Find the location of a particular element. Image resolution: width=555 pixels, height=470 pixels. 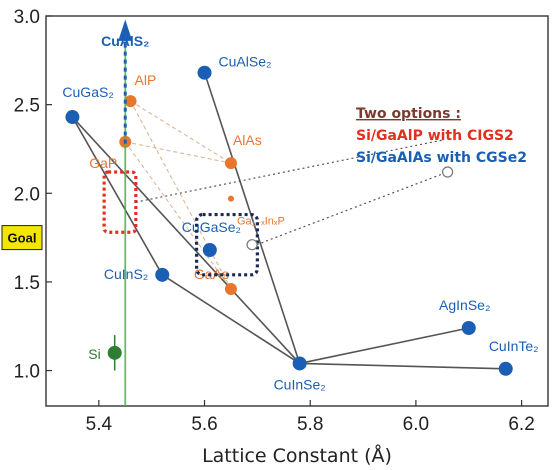

label-si: Si is located at coordinates (94, 354).